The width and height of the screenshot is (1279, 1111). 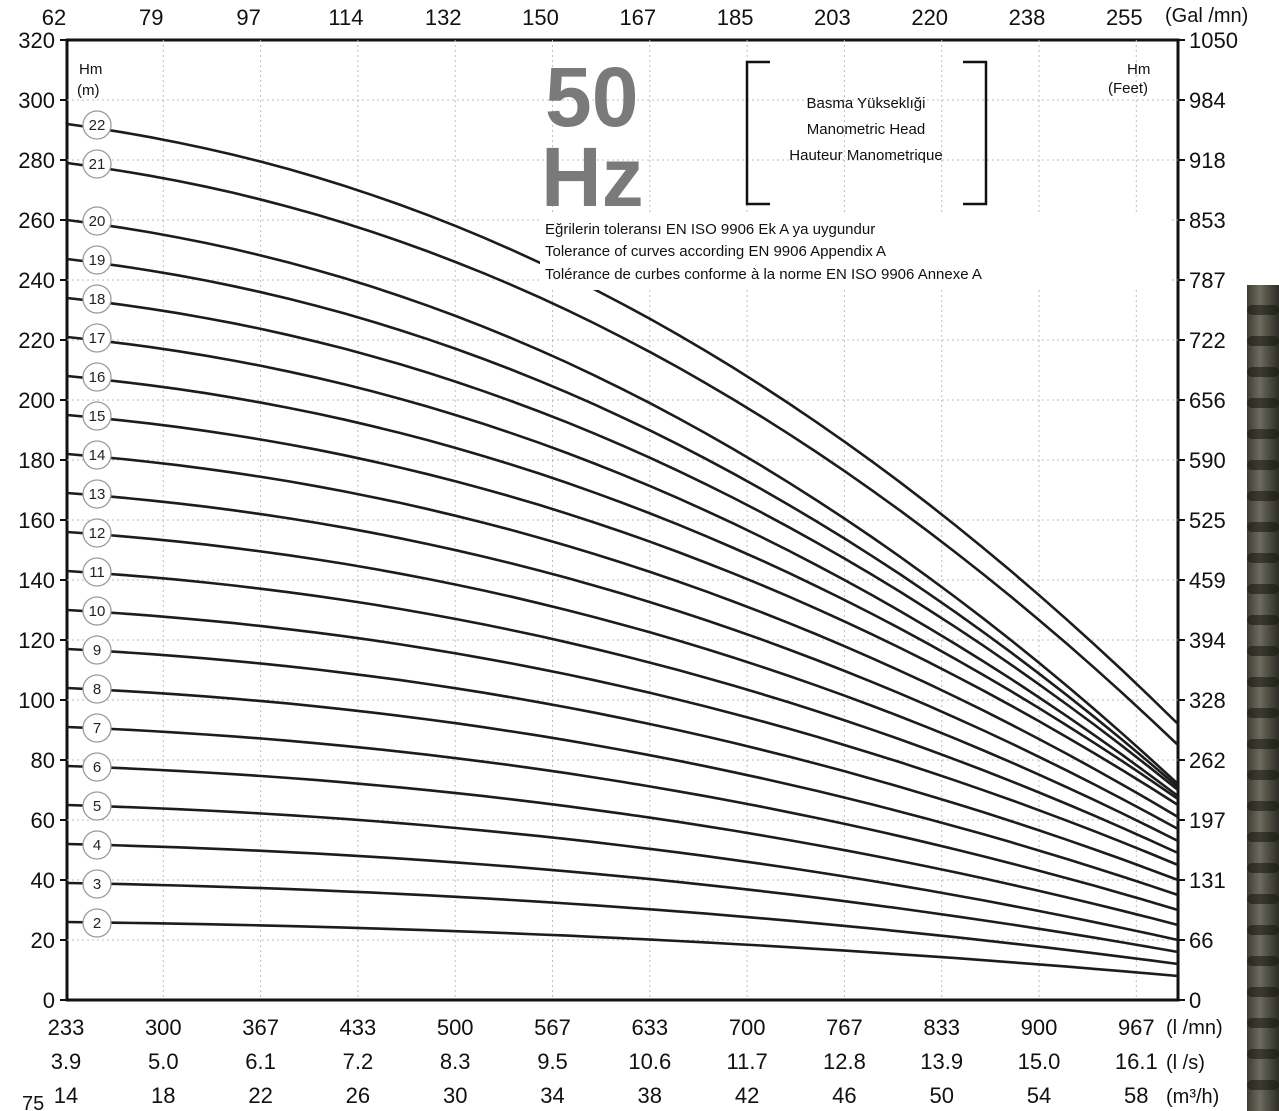 I want to click on left-tick-label: 180, so click(x=36, y=460).